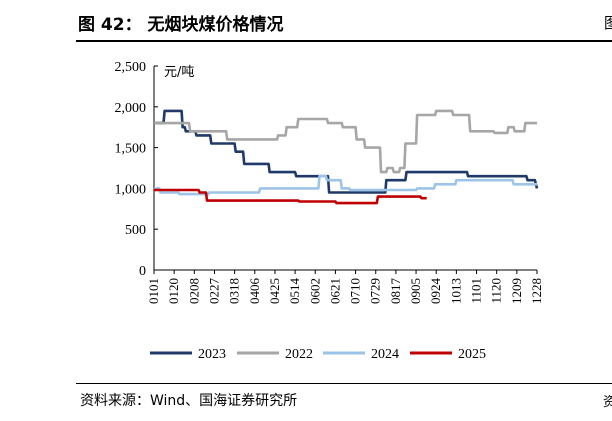  Describe the element at coordinates (173, 291) in the screenshot. I see `x-tick-label: 0120` at that location.